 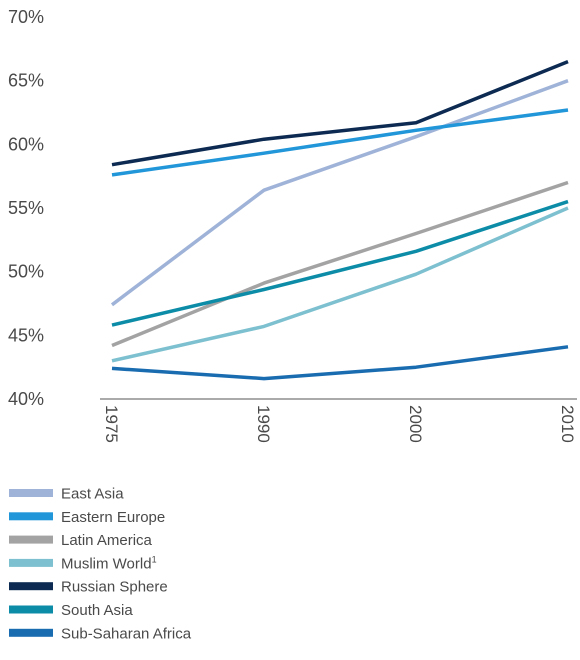 I want to click on legend-item: Latin America, so click(x=81, y=540).